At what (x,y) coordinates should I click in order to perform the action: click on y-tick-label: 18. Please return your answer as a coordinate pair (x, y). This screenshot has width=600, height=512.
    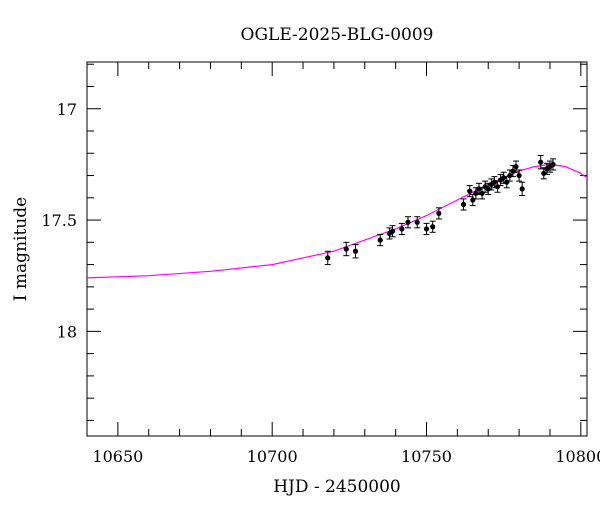
    Looking at the image, I should click on (67, 331).